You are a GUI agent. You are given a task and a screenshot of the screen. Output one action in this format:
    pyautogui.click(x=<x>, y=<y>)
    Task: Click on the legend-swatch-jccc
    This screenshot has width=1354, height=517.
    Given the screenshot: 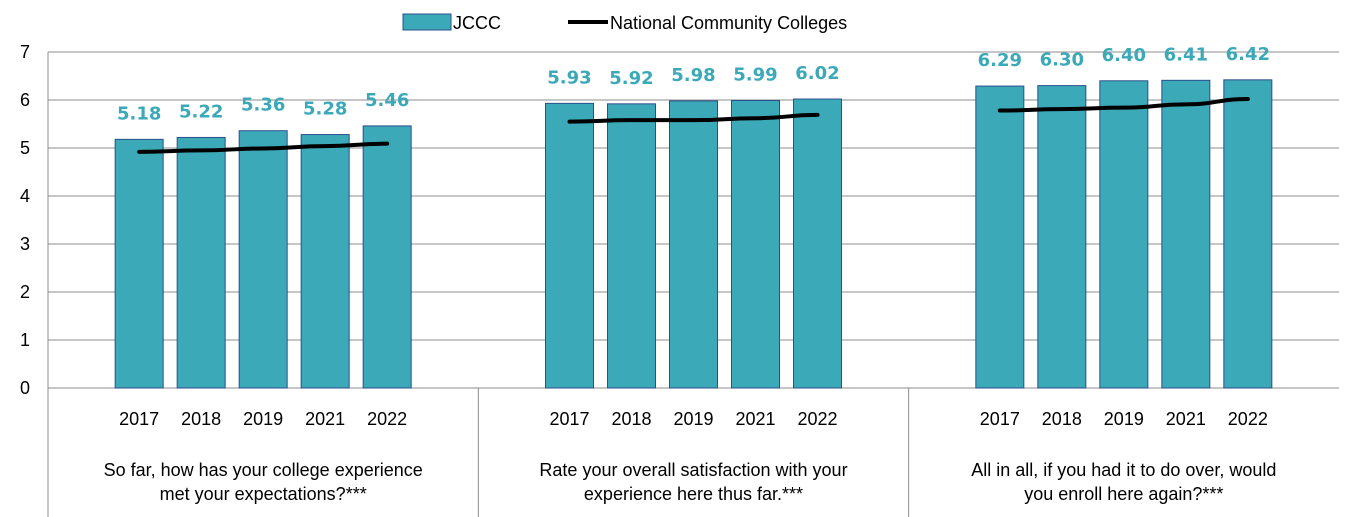 What is the action you would take?
    pyautogui.click(x=427, y=22)
    